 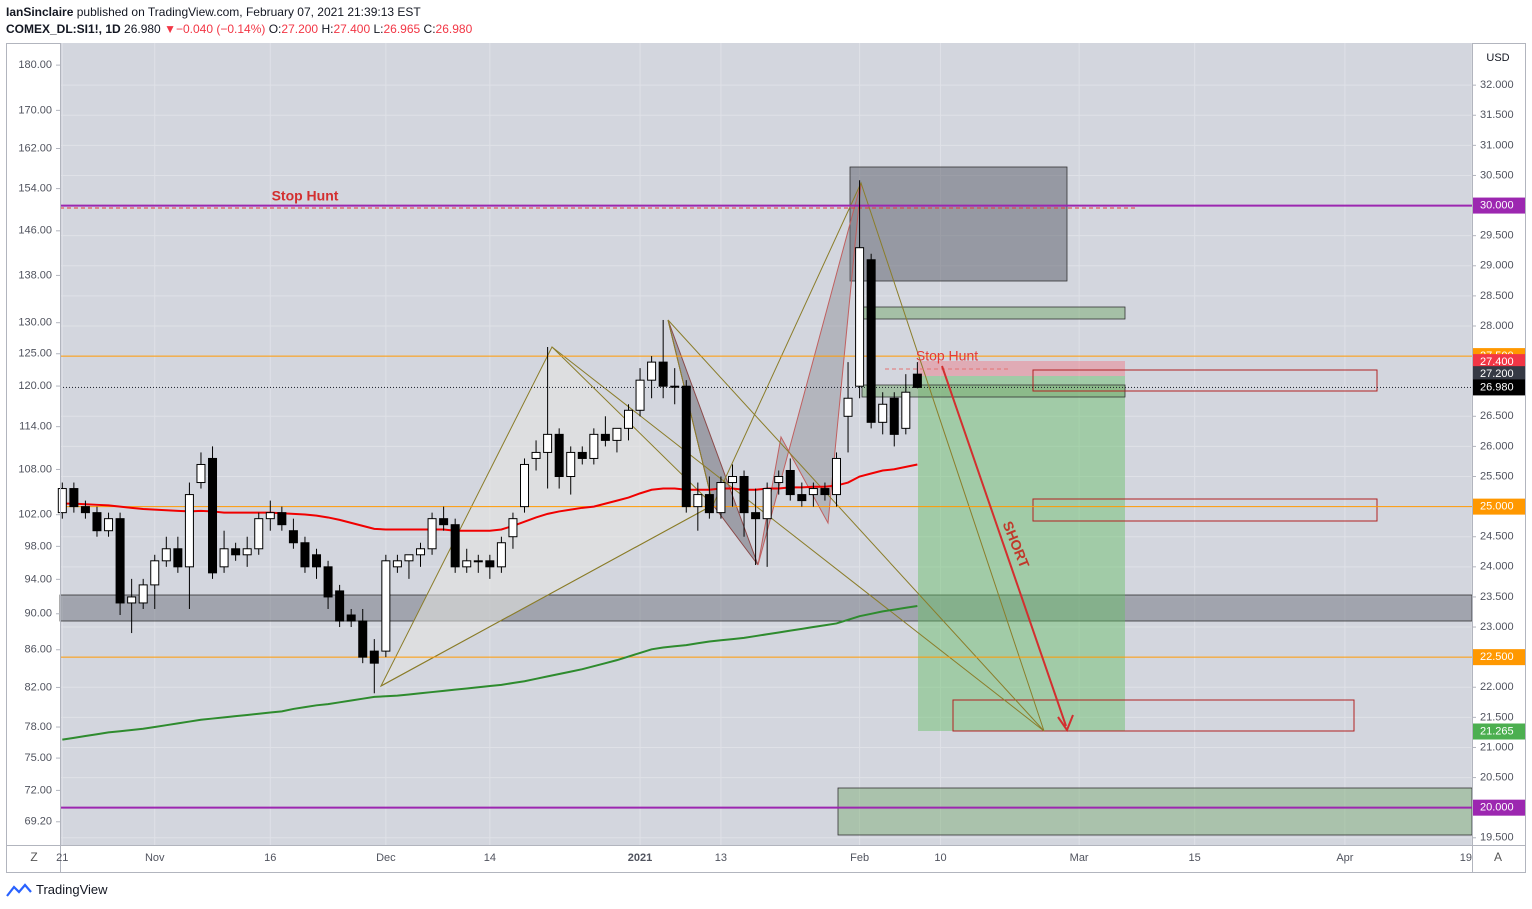 What do you see at coordinates (947, 356) in the screenshot?
I see `annotation: Stop Hunt` at bounding box center [947, 356].